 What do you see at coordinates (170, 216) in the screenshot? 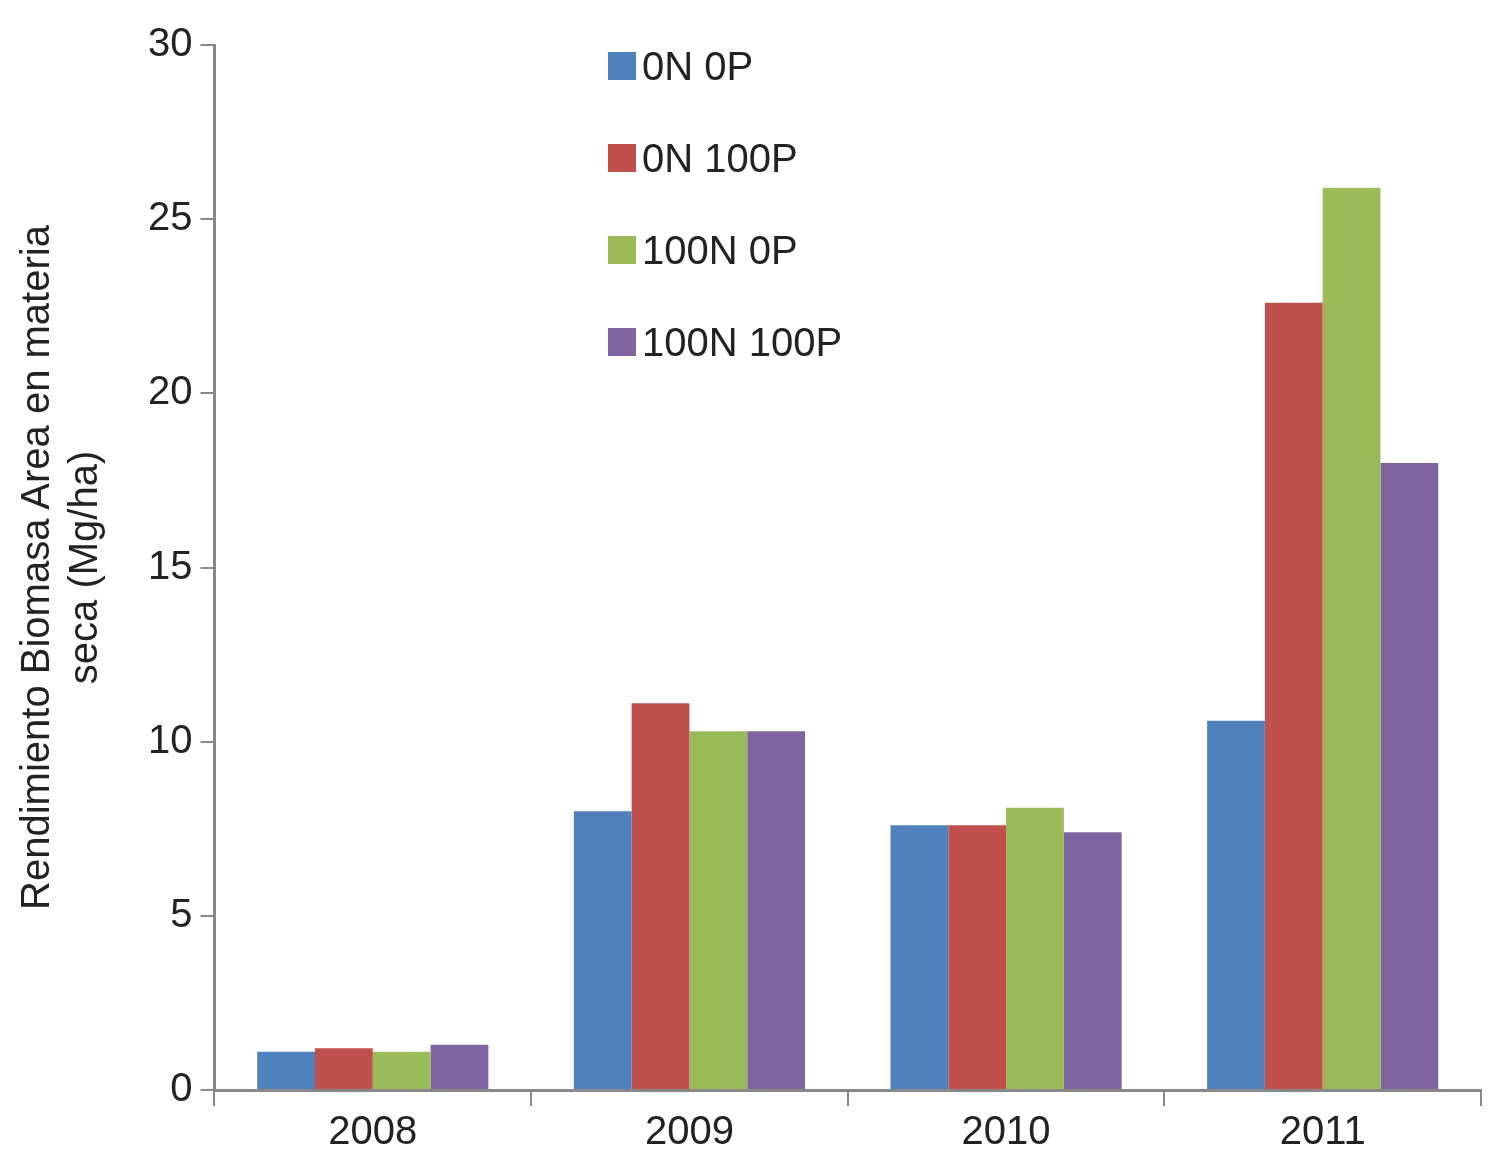
I see `y-tick-label: 25` at bounding box center [170, 216].